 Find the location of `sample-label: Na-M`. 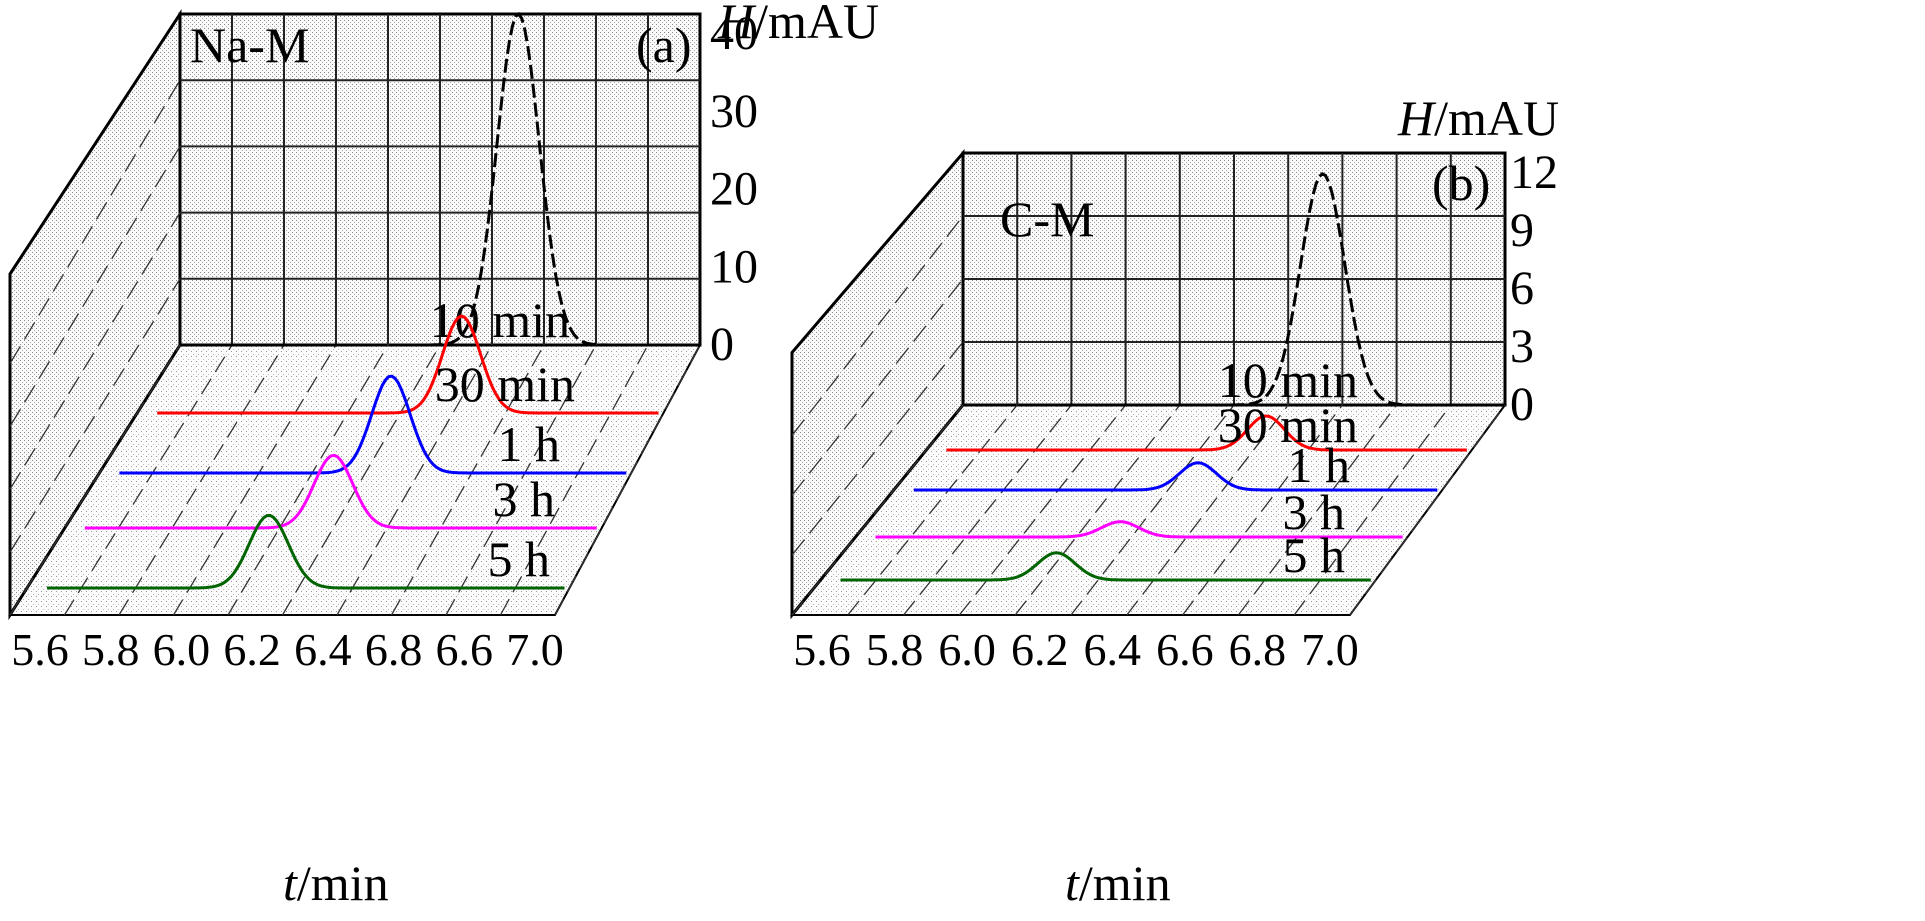

sample-label: Na-M is located at coordinates (249, 45).